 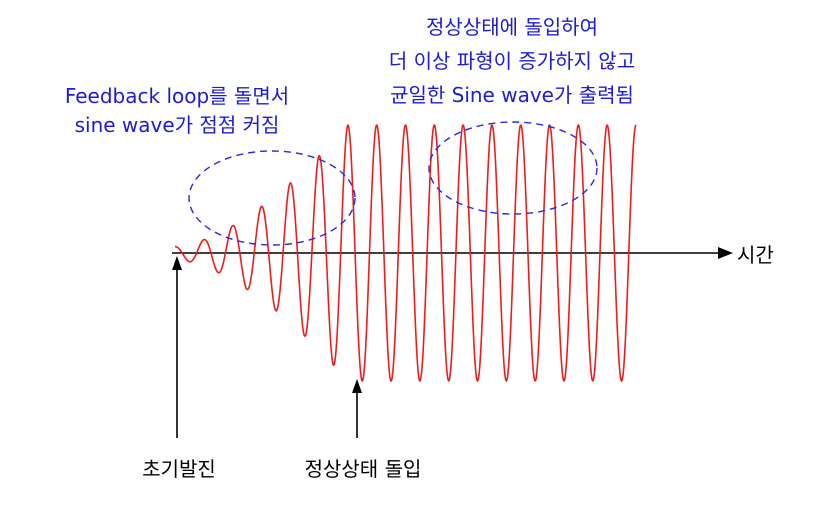 What do you see at coordinates (177, 96) in the screenshot?
I see `growth-annotation-line1: Feedback loop를 돌면서` at bounding box center [177, 96].